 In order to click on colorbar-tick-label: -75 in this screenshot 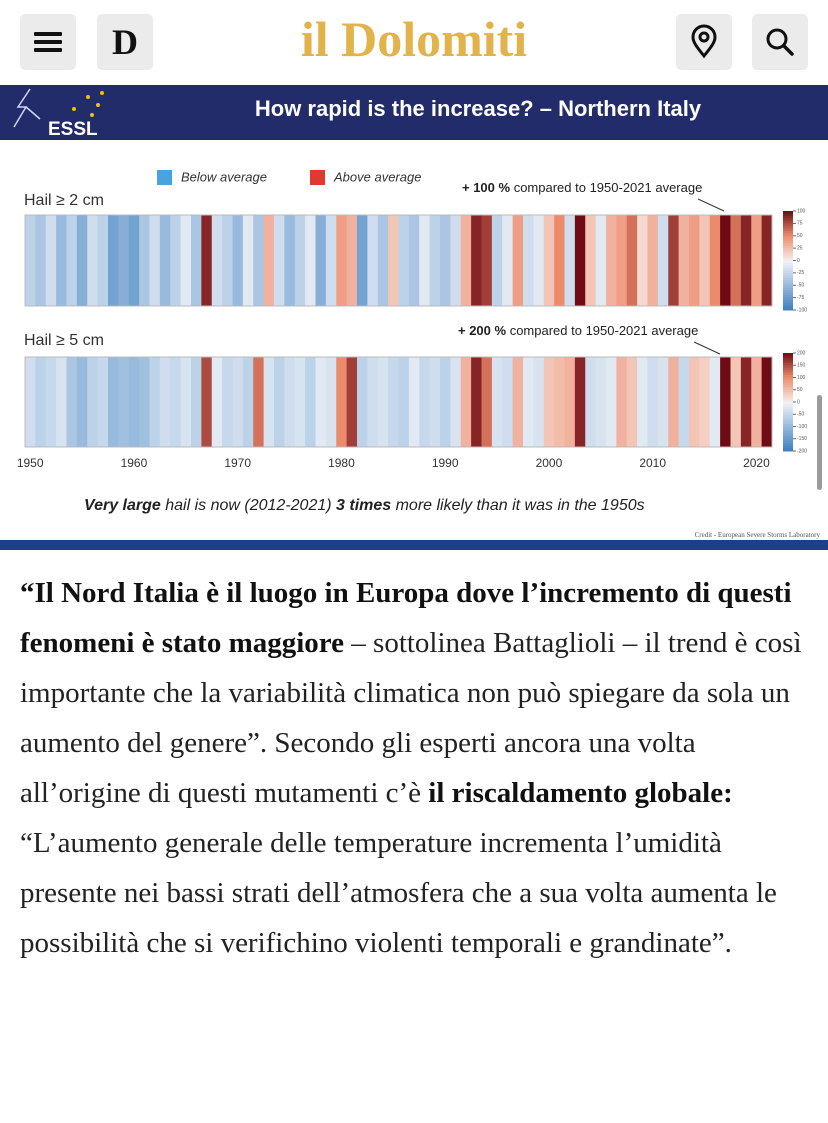, I will do `click(800, 298)`.